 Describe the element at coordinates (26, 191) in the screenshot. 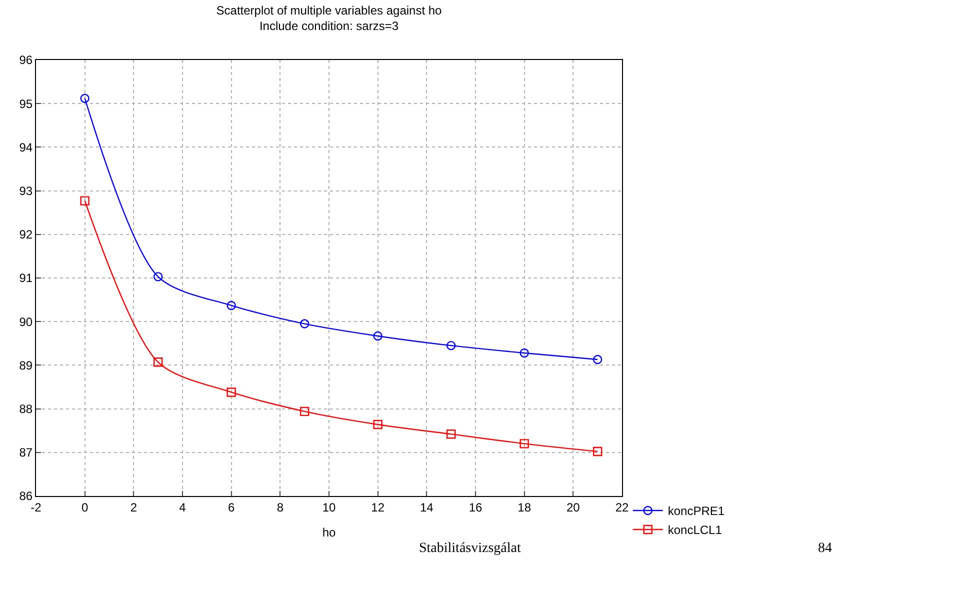

I see `y-tick-label: 93` at that location.